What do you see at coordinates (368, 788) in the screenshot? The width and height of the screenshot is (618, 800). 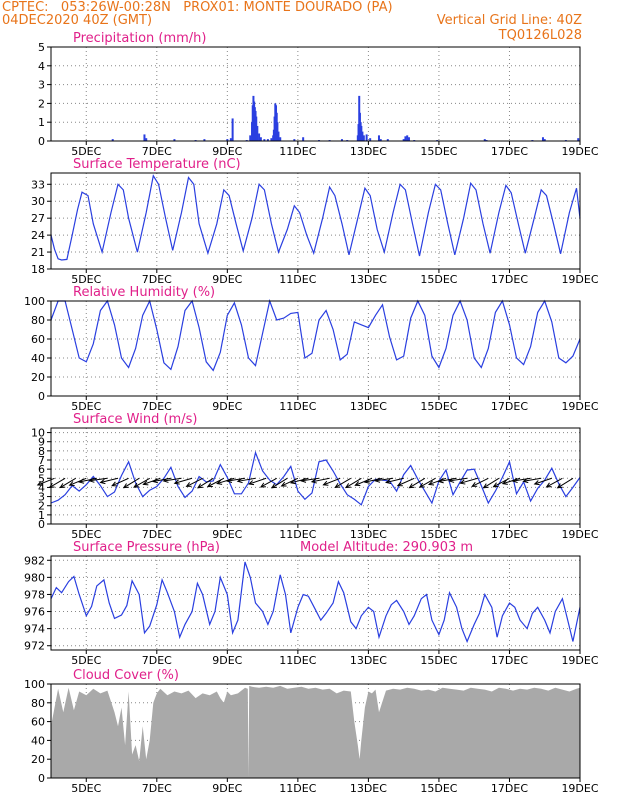 I see `x-tick-label: 13DEC` at bounding box center [368, 788].